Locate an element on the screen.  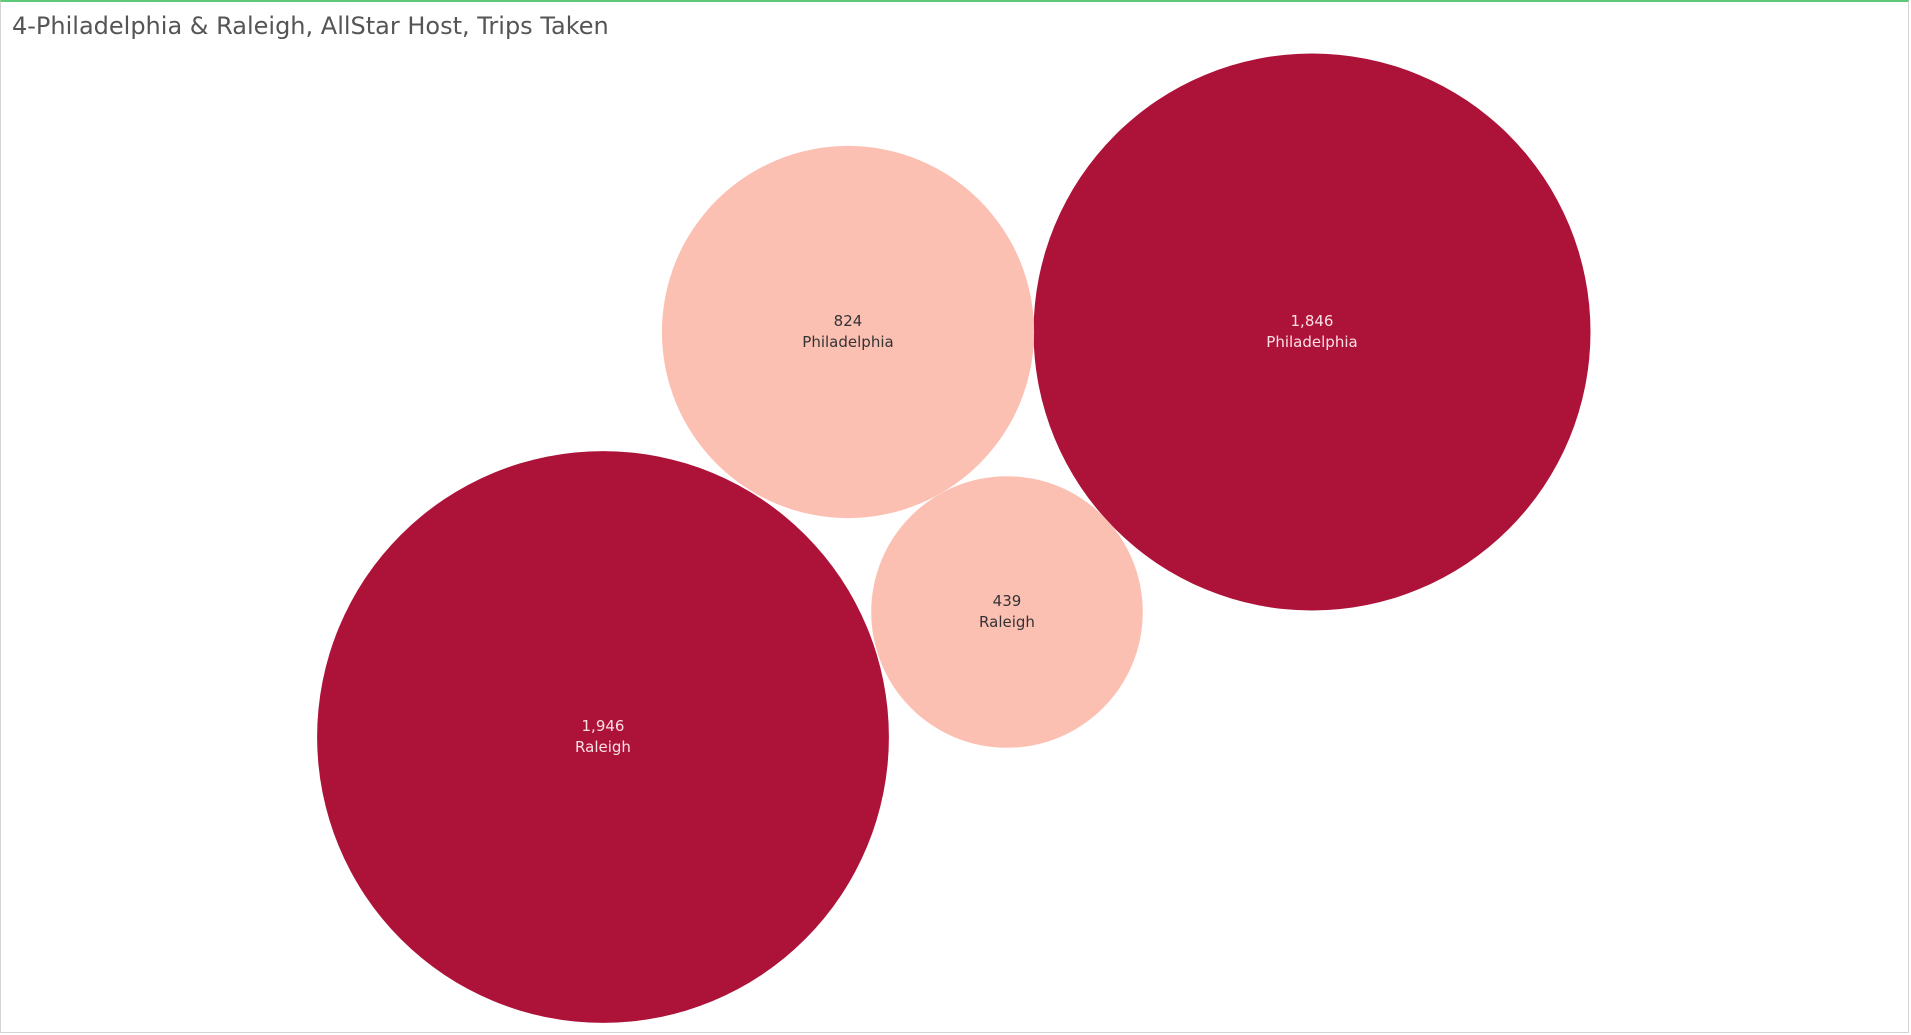
bubble-group-light-philadelphia: 824 Philadelphia is located at coordinates (848, 332).